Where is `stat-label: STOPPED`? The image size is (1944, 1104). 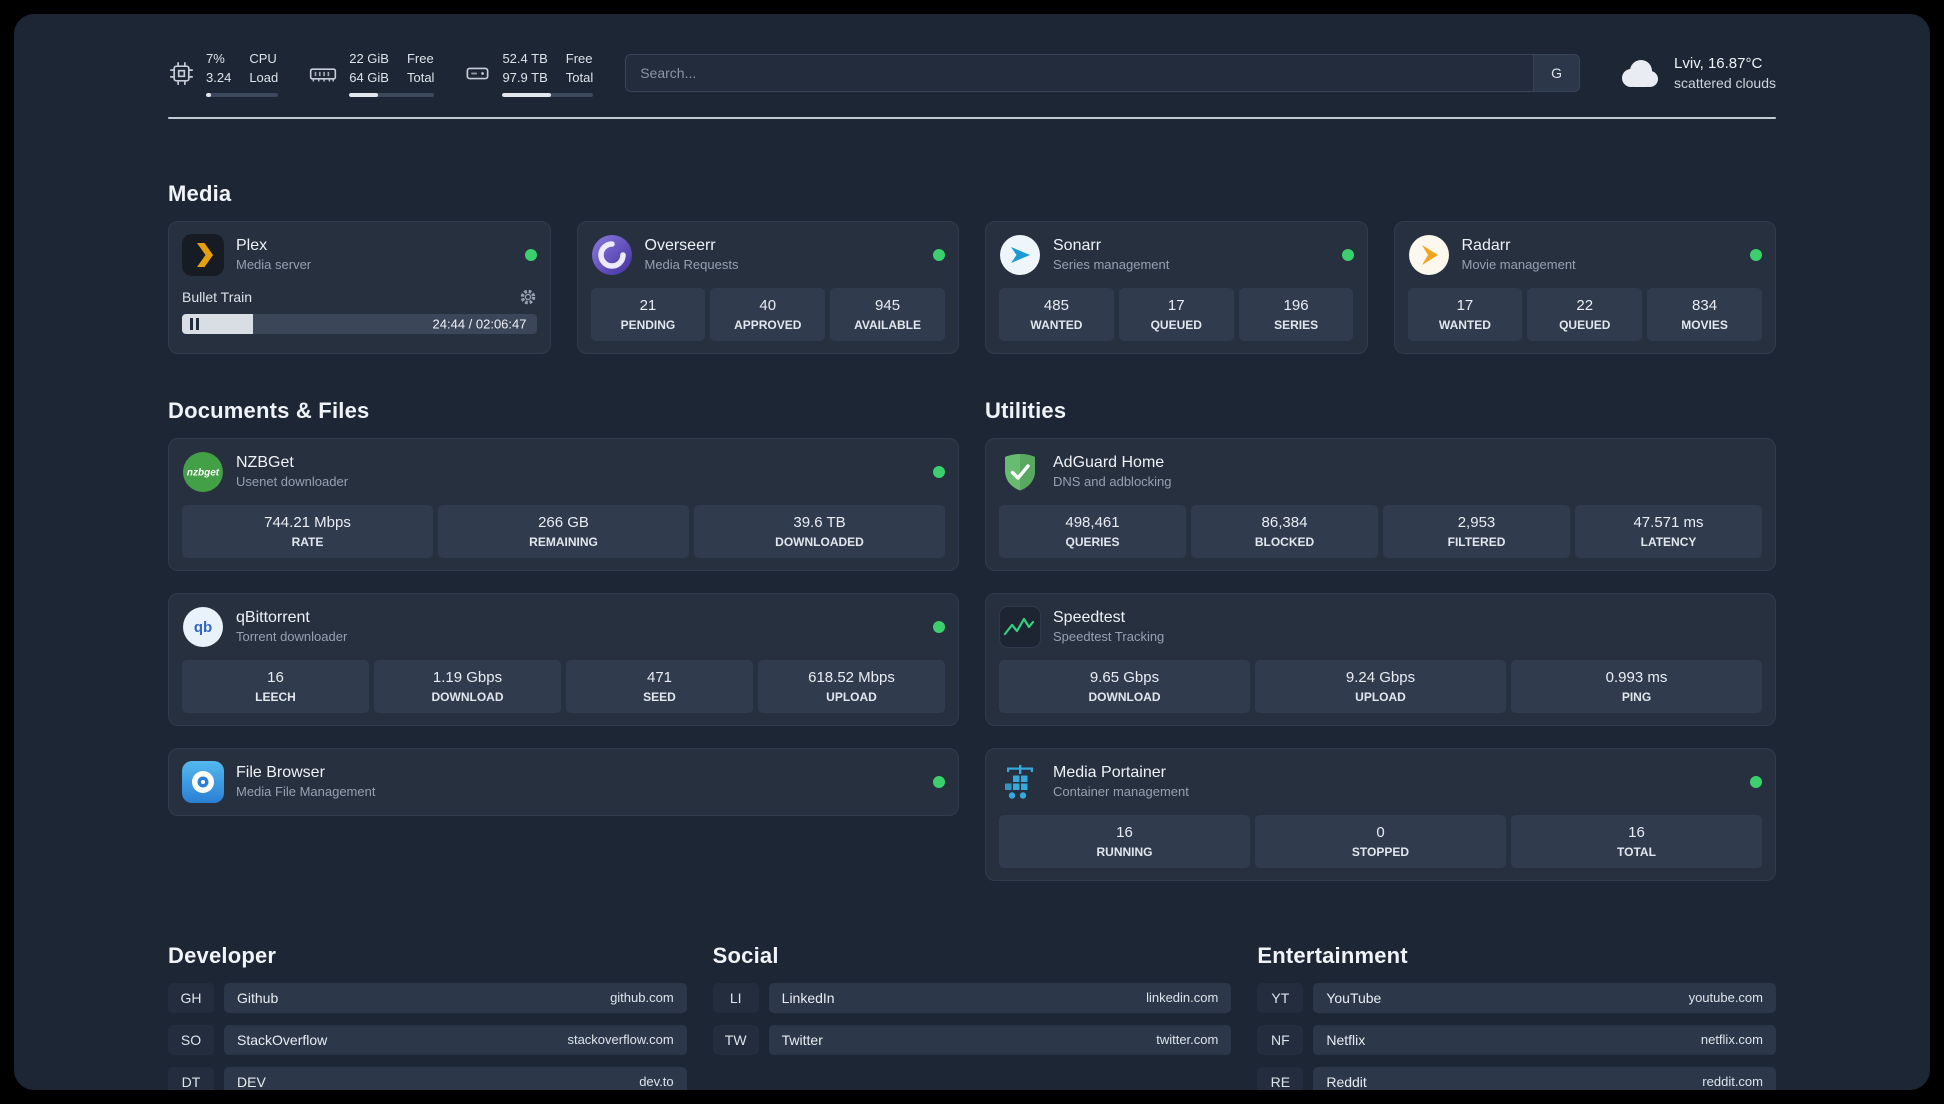 stat-label: STOPPED is located at coordinates (1380, 851).